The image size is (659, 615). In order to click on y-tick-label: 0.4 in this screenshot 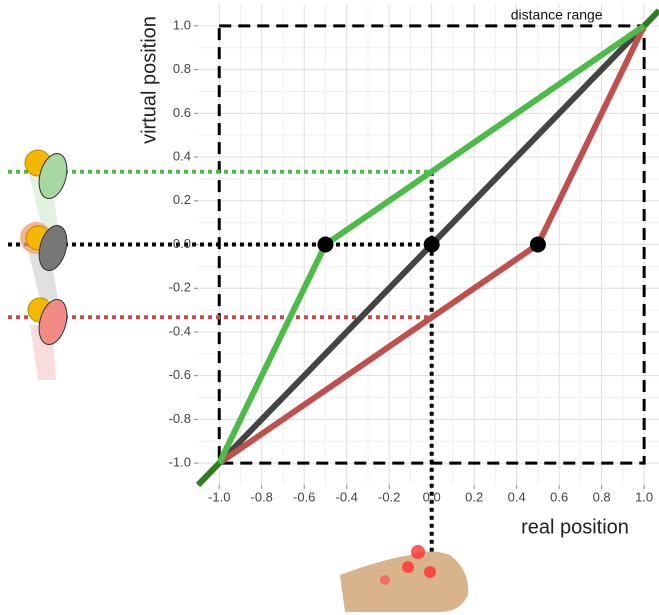, I will do `click(182, 155)`.